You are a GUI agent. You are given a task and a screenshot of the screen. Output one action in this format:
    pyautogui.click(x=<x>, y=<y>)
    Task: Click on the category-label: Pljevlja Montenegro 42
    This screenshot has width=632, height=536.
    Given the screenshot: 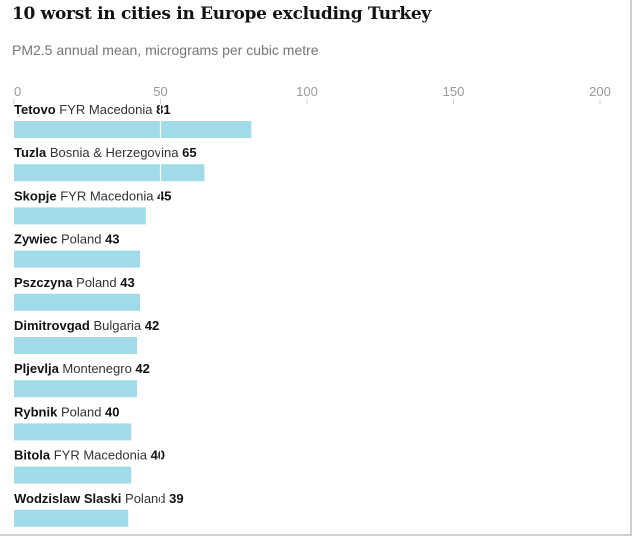 What is the action you would take?
    pyautogui.click(x=82, y=368)
    